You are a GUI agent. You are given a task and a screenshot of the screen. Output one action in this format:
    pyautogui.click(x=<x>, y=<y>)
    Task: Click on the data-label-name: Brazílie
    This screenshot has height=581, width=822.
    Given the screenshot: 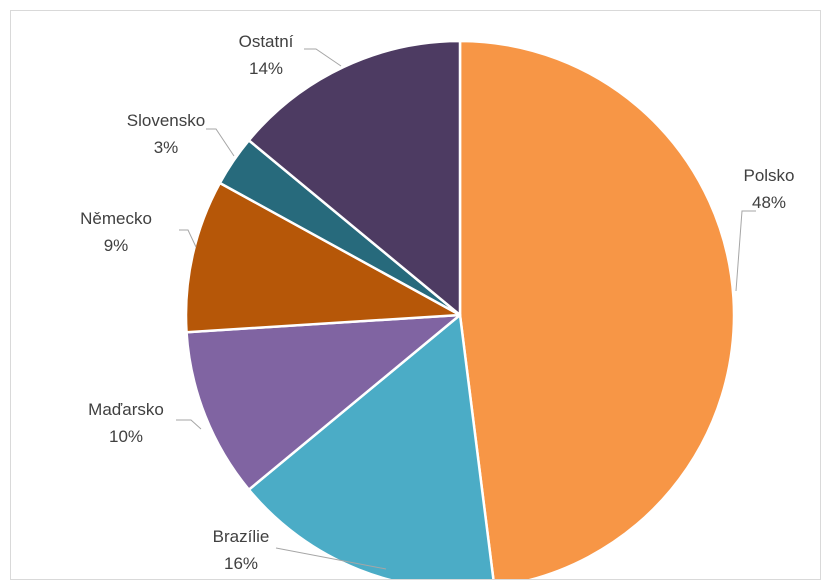 What is the action you would take?
    pyautogui.click(x=241, y=536)
    